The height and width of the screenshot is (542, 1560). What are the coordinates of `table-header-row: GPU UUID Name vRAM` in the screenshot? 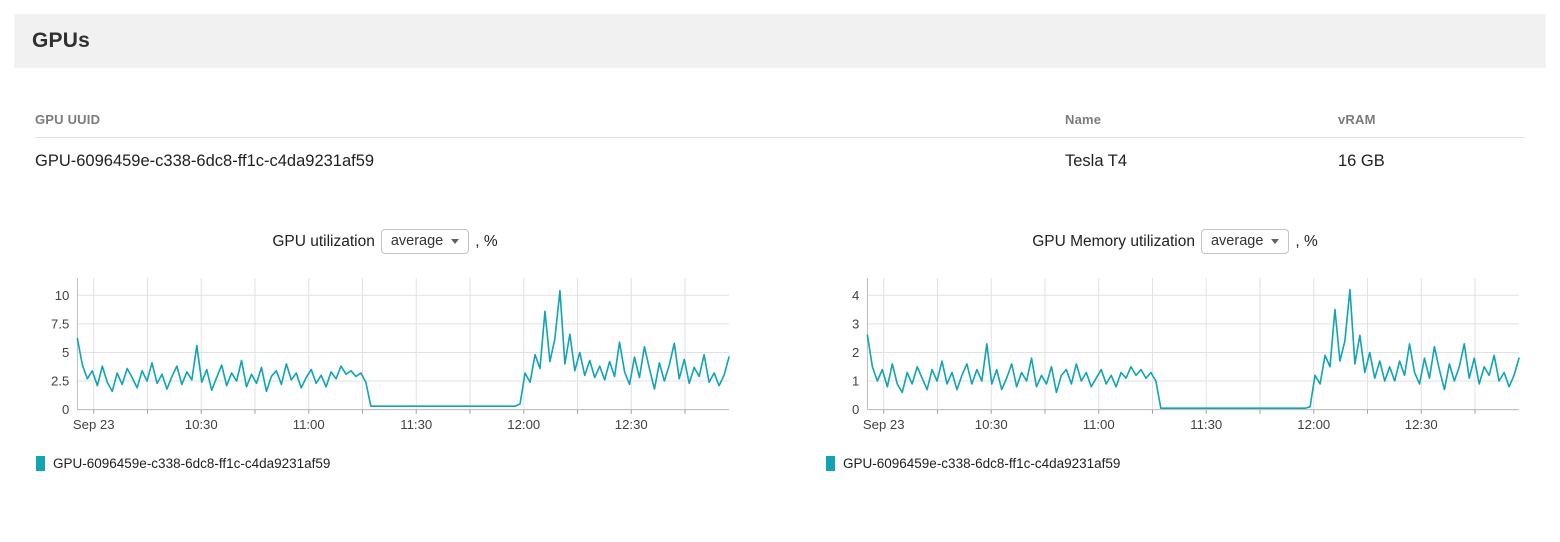 It's located at (780, 125).